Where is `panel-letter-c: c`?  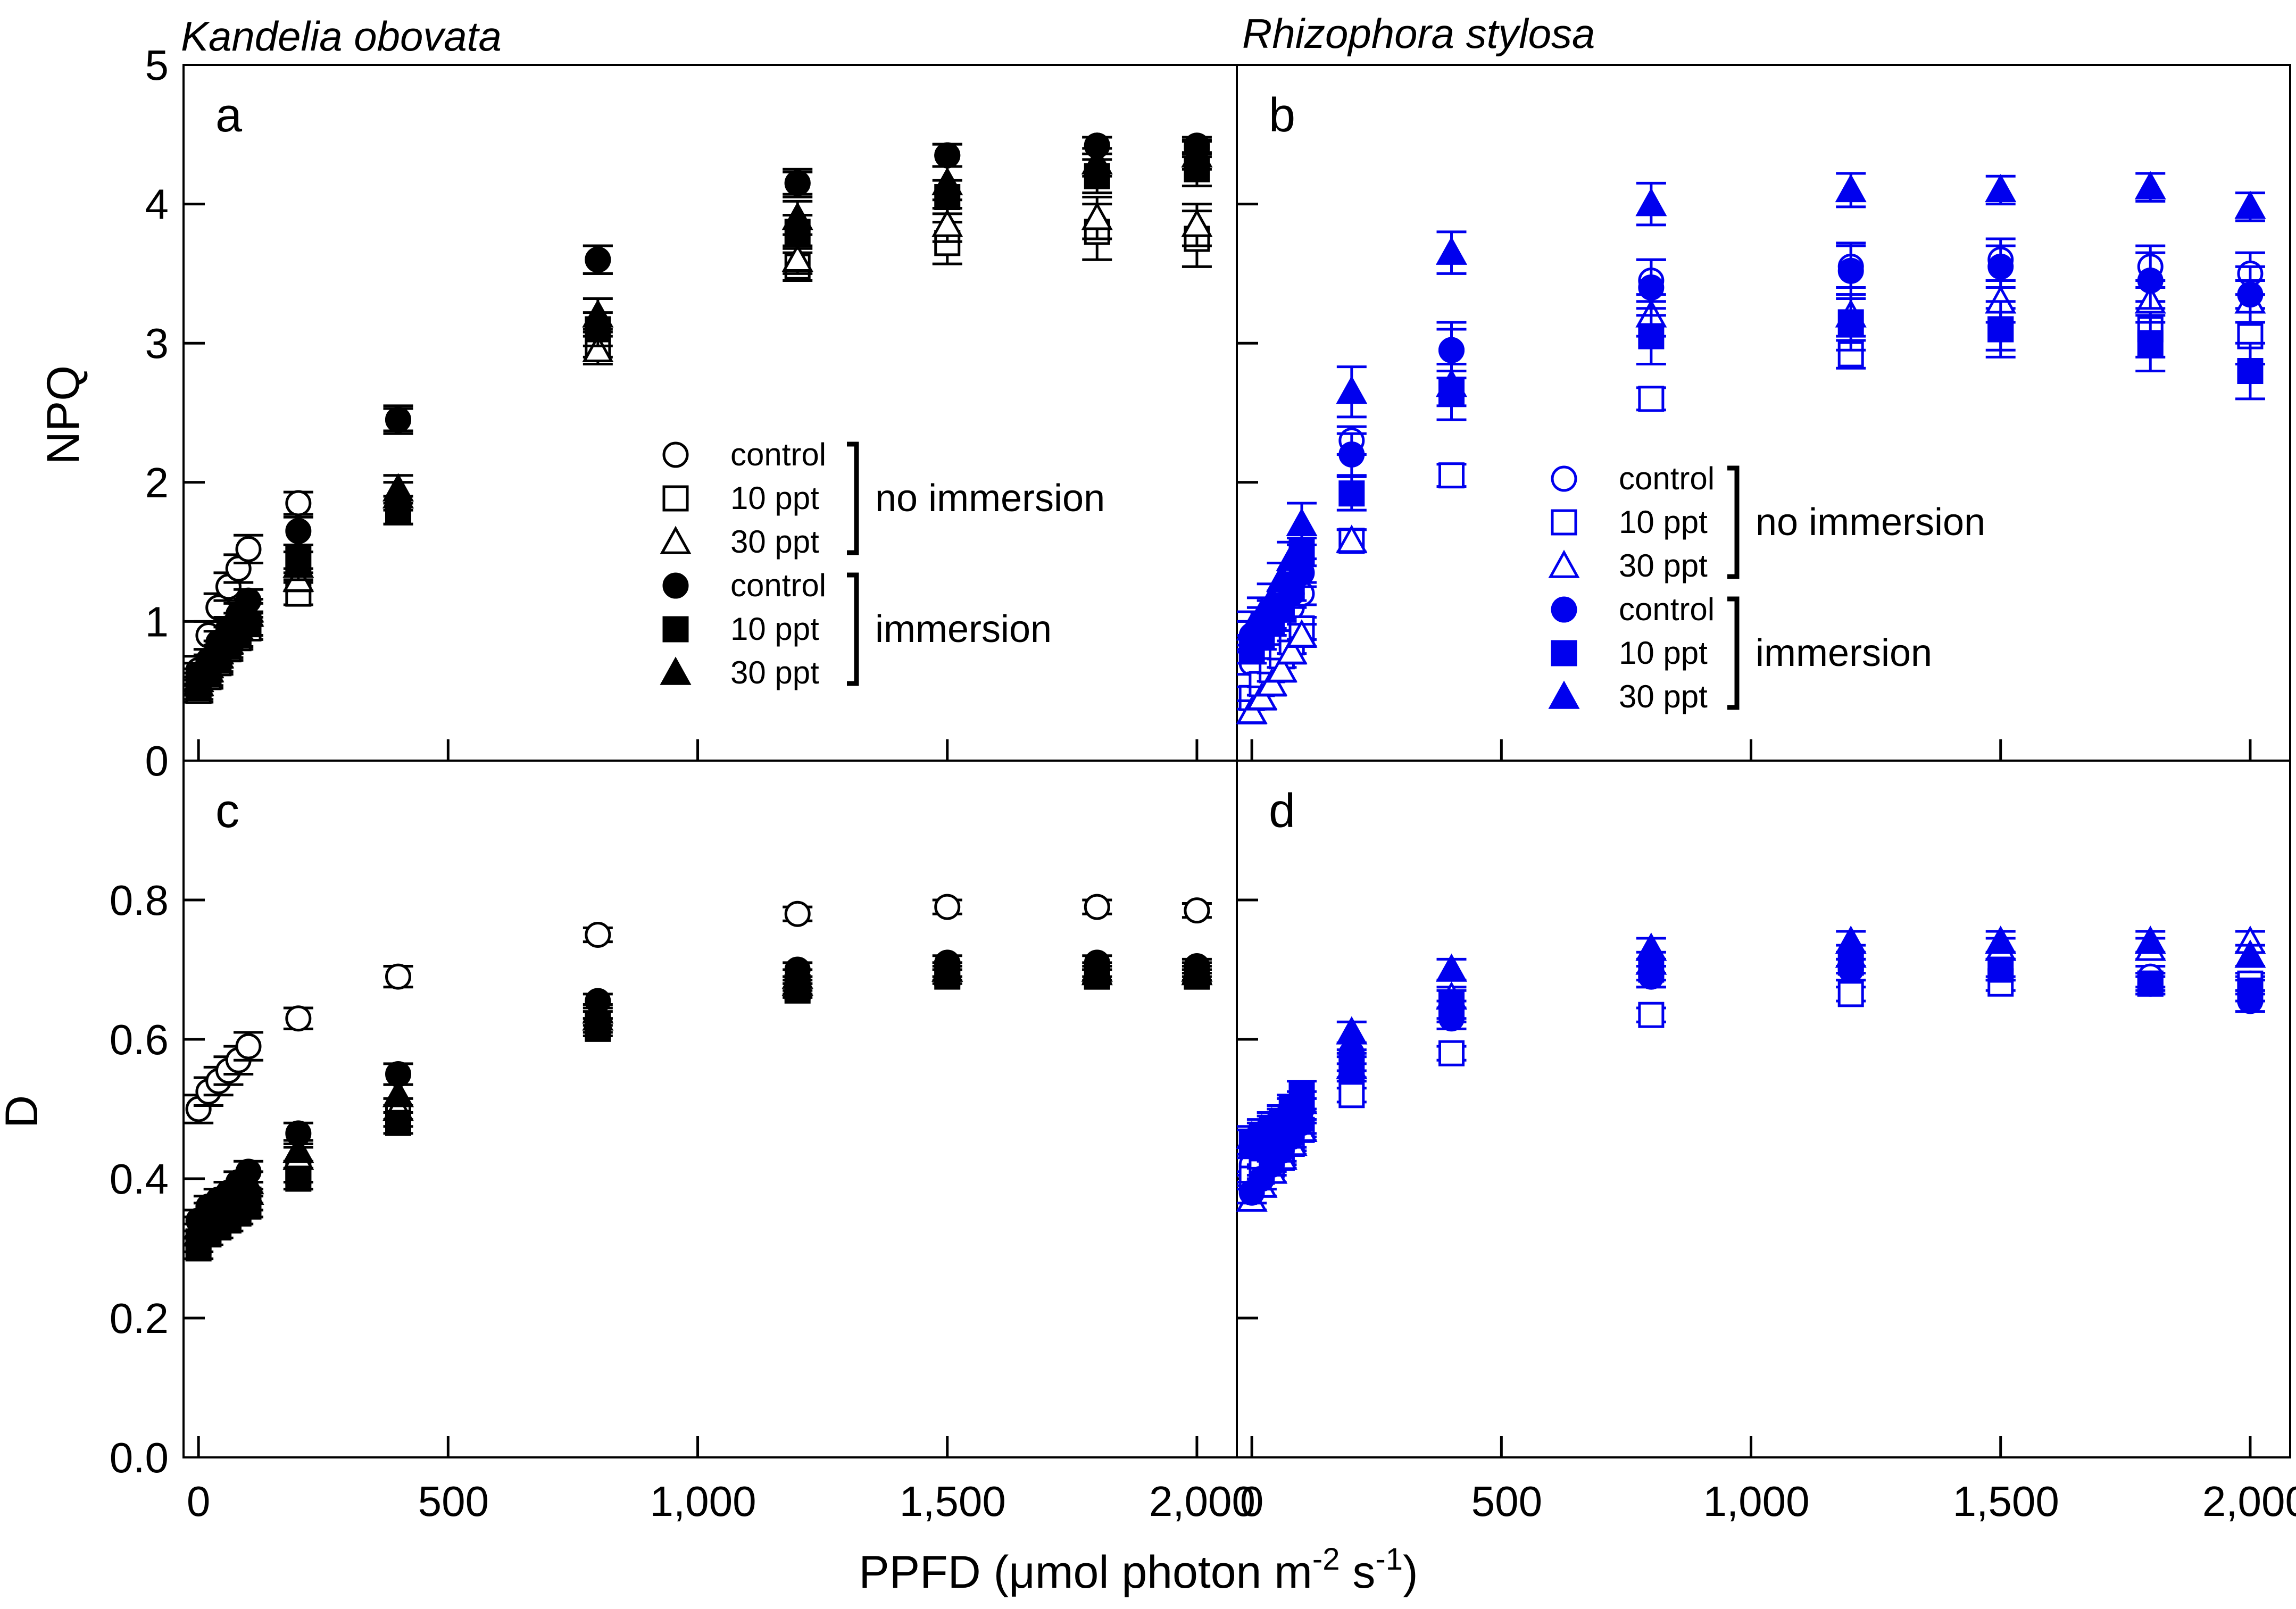
panel-letter-c: c is located at coordinates (227, 811).